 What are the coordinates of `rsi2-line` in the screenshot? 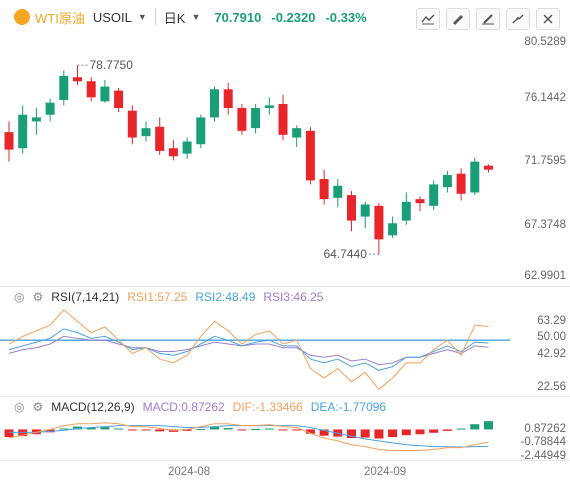 It's located at (248, 349).